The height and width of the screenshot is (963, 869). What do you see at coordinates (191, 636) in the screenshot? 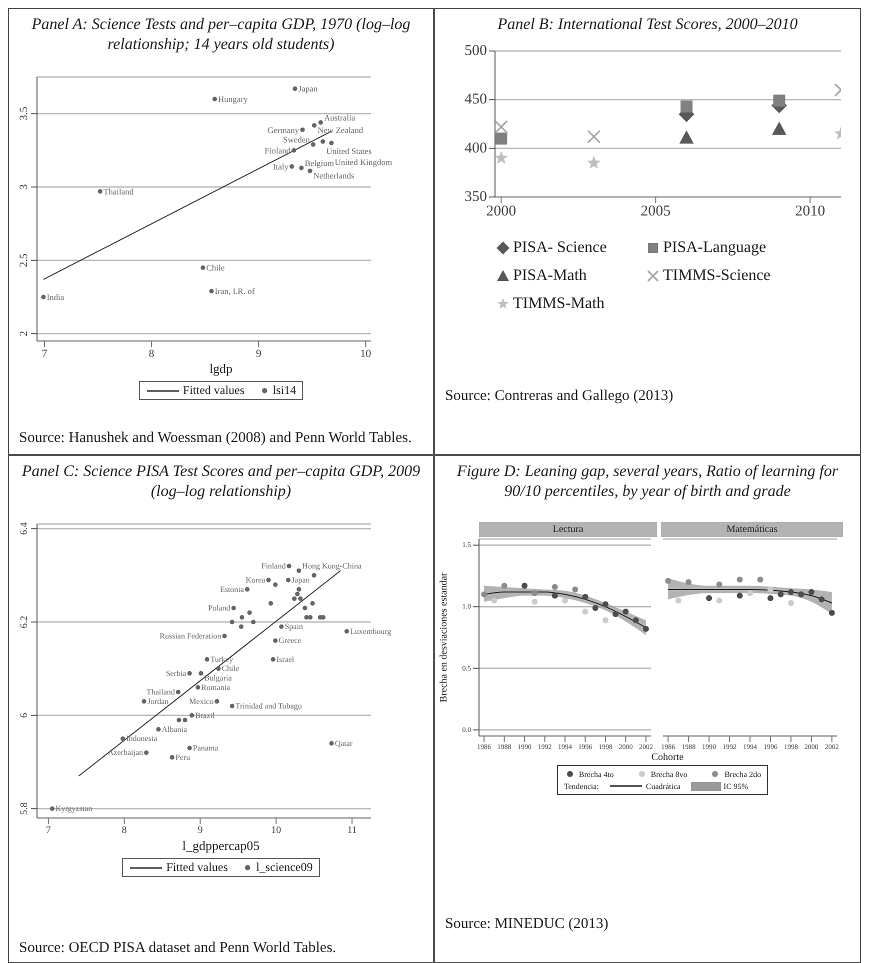
I see `data-label: Russian Federation` at bounding box center [191, 636].